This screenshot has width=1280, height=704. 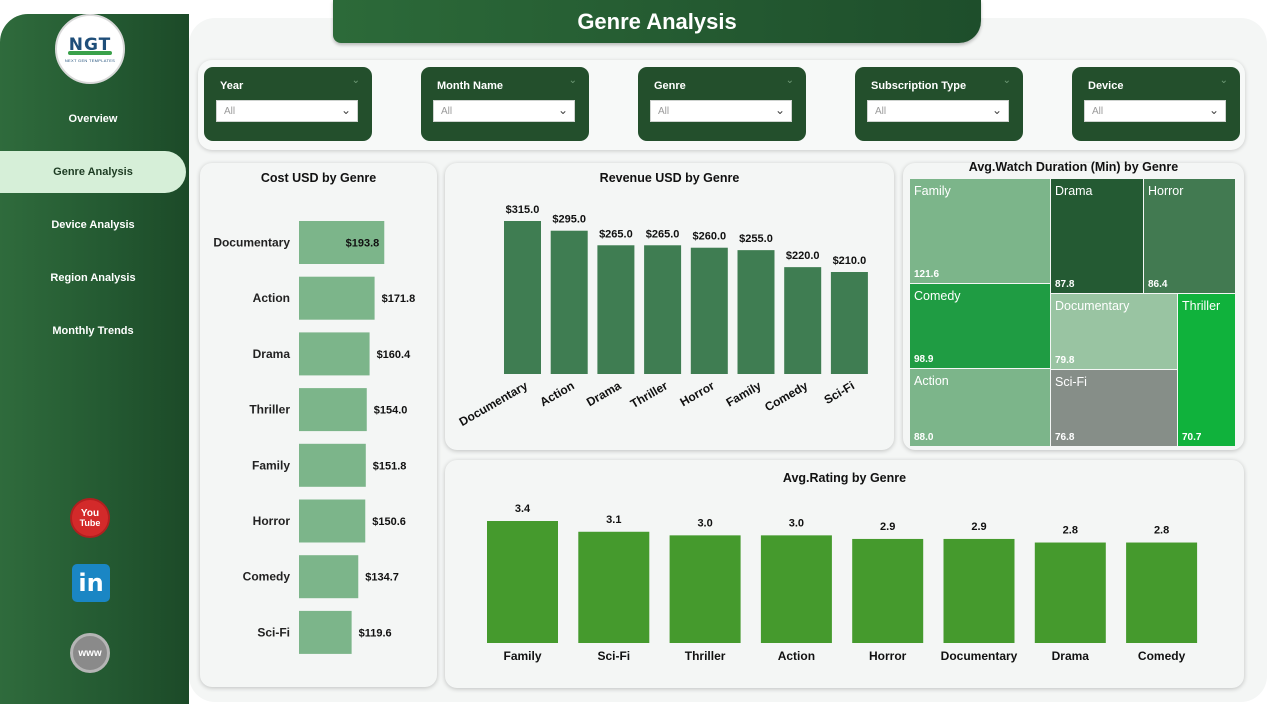 I want to click on logo-brand: NGT, so click(x=90, y=45).